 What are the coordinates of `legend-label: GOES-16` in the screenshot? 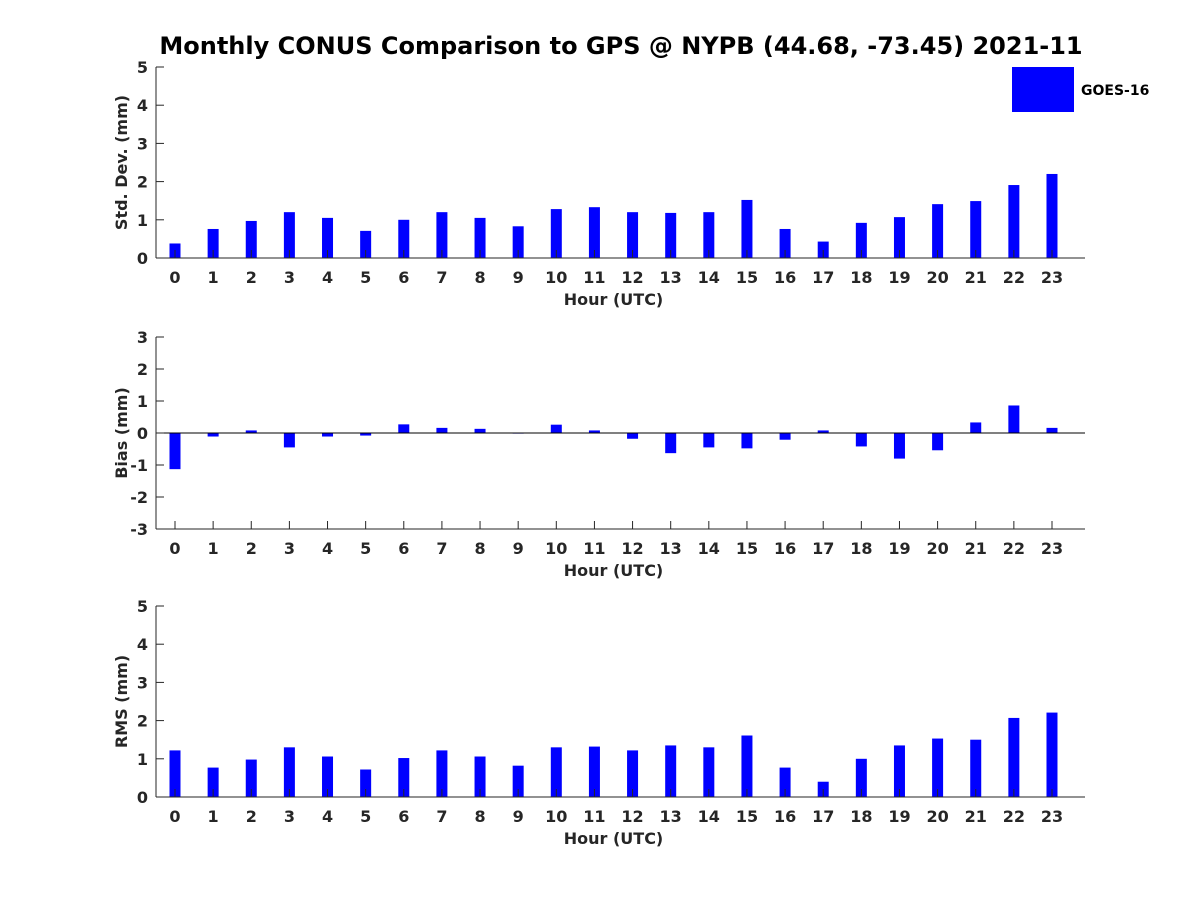 It's located at (1115, 91).